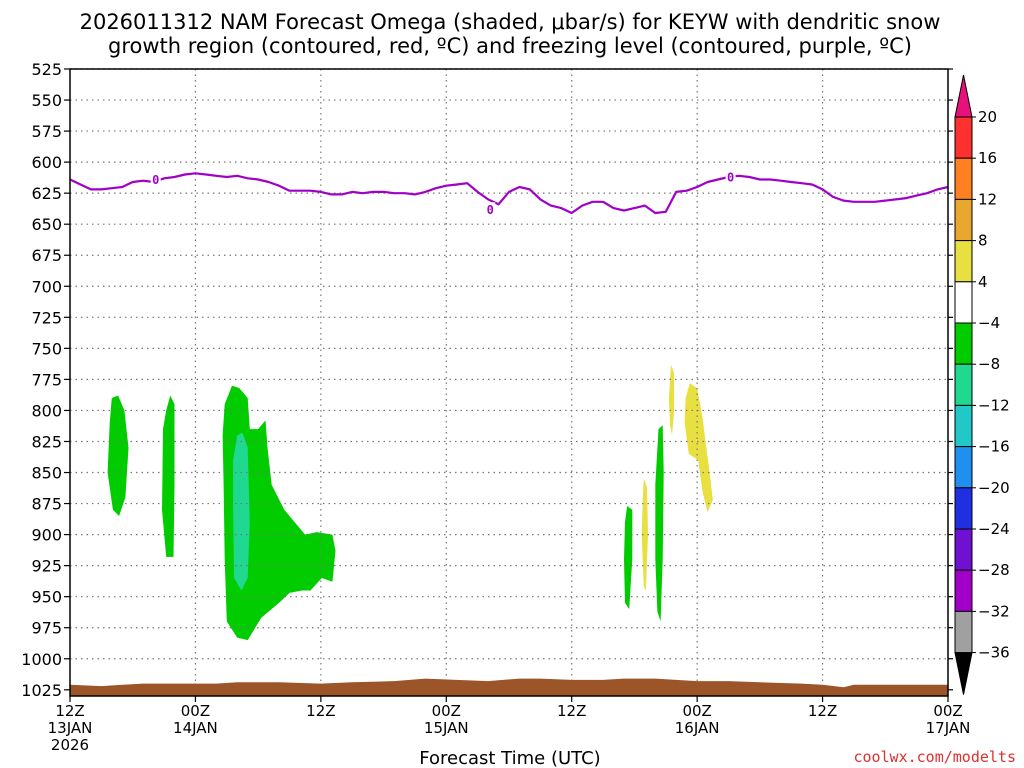 This screenshot has width=1024, height=768. What do you see at coordinates (963, 673) in the screenshot?
I see `colorbar-bottom-arrow` at bounding box center [963, 673].